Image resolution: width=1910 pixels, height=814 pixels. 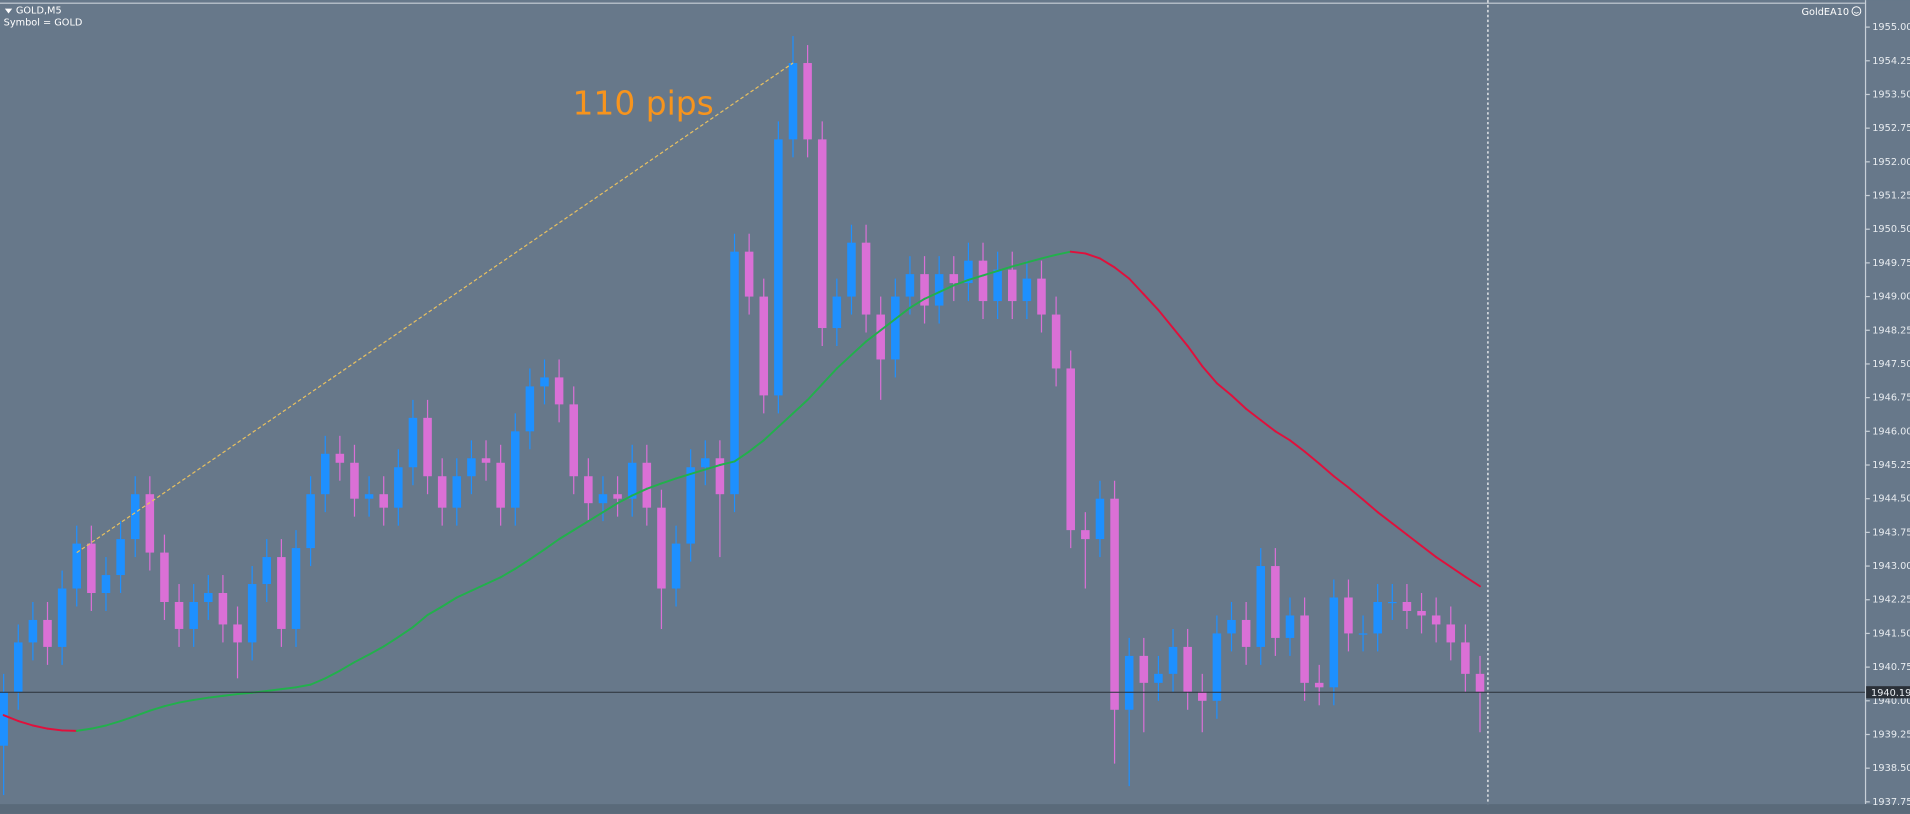 What do you see at coordinates (1891, 61) in the screenshot?
I see `y-tick-label: 1954.25` at bounding box center [1891, 61].